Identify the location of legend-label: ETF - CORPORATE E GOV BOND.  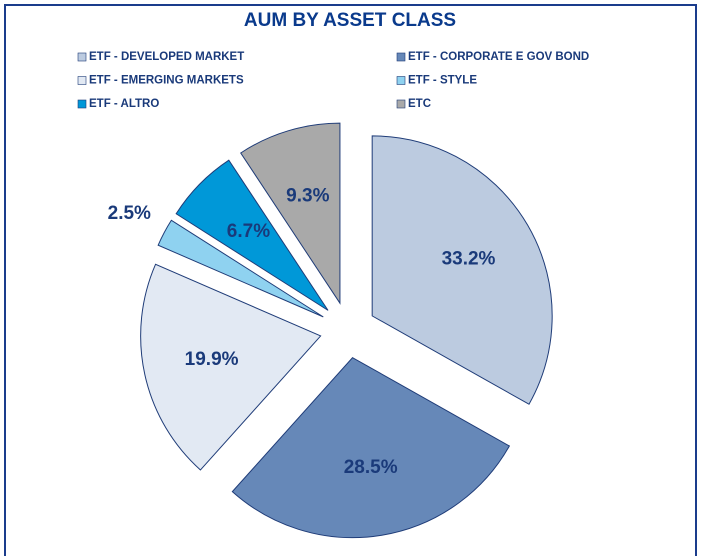
(498, 57).